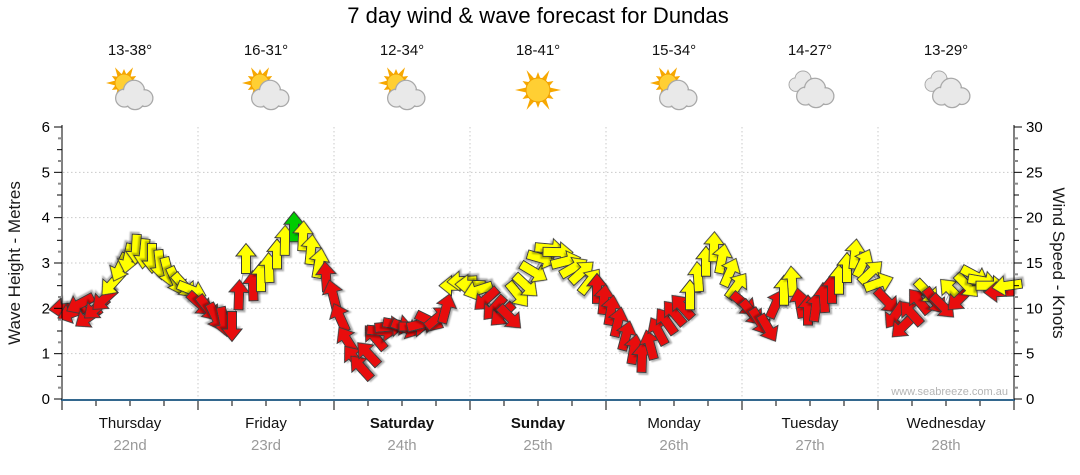 This screenshot has height=475, width=1080. Describe the element at coordinates (810, 423) in the screenshot. I see `day-name: Tuesday` at that location.